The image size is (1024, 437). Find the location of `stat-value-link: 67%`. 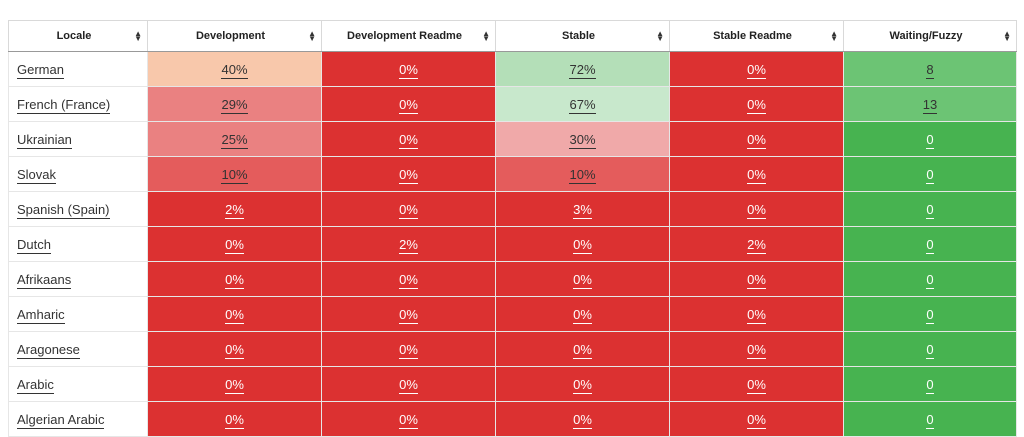

stat-value-link: 67% is located at coordinates (582, 105).